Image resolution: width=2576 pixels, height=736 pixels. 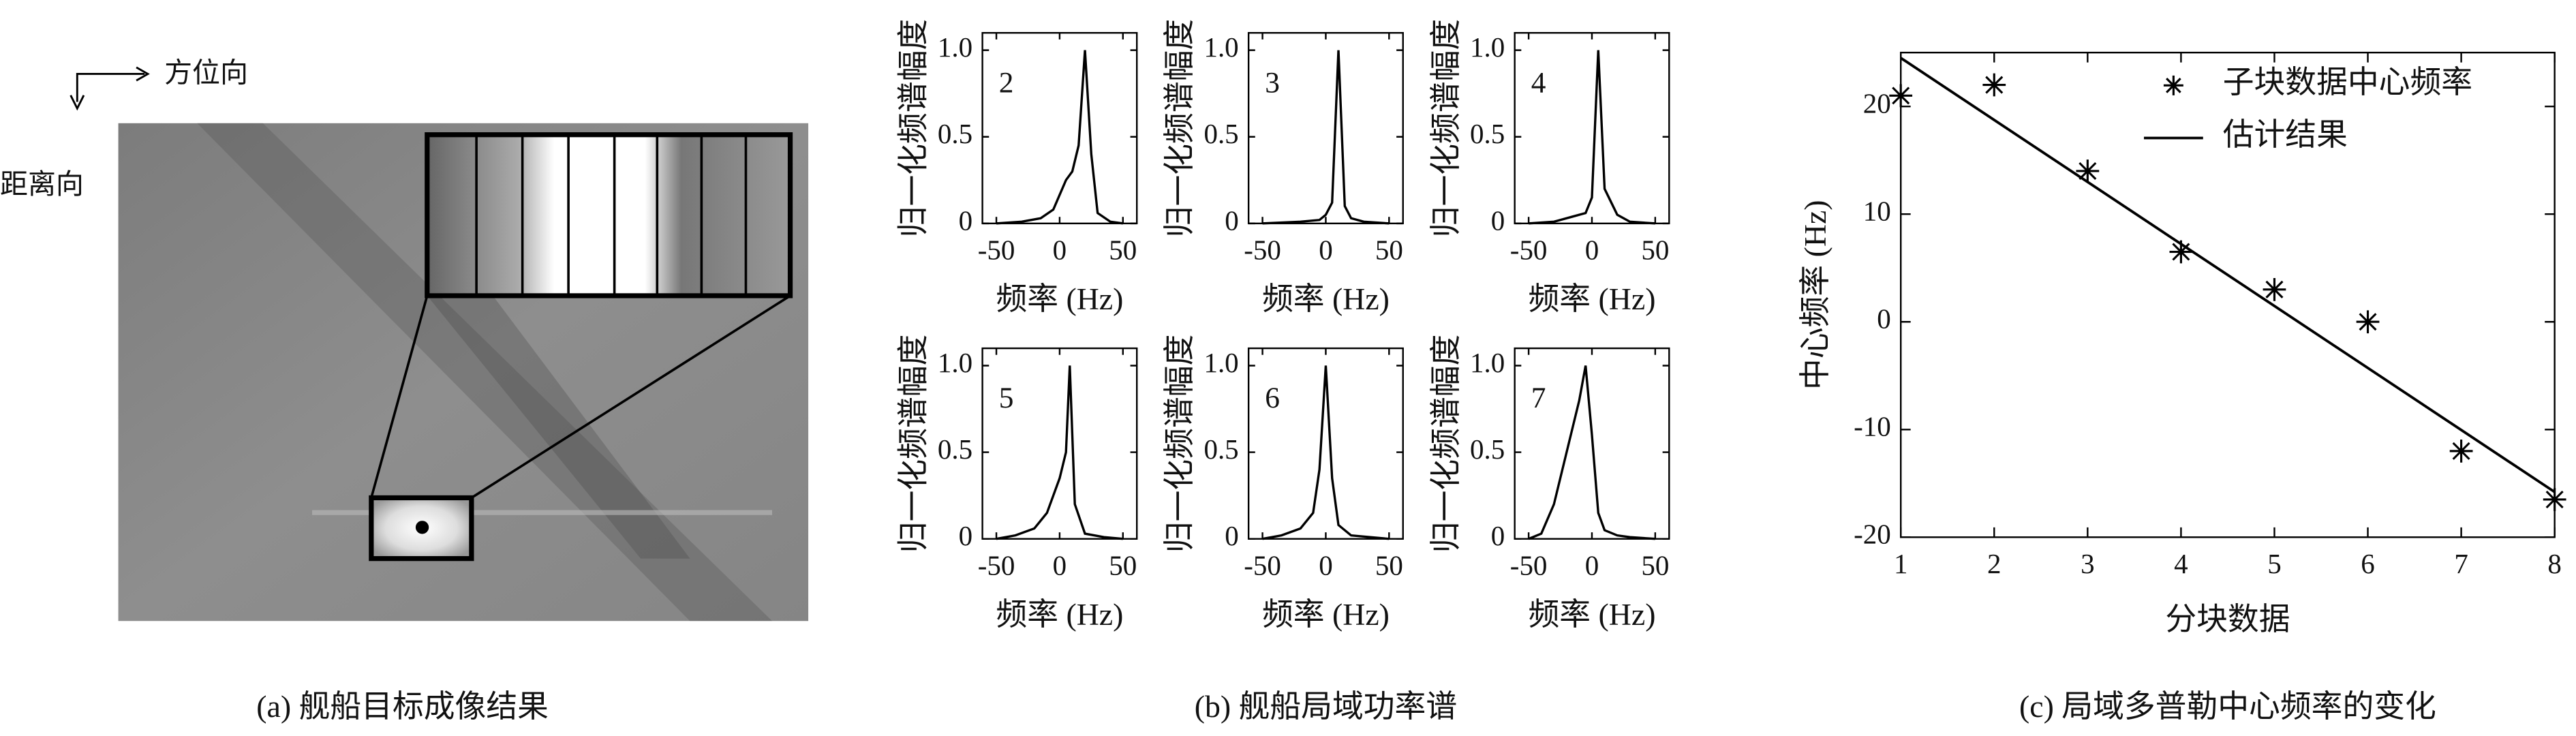 I want to click on caption: (a) 舰船目标成像结果, so click(x=402, y=707).